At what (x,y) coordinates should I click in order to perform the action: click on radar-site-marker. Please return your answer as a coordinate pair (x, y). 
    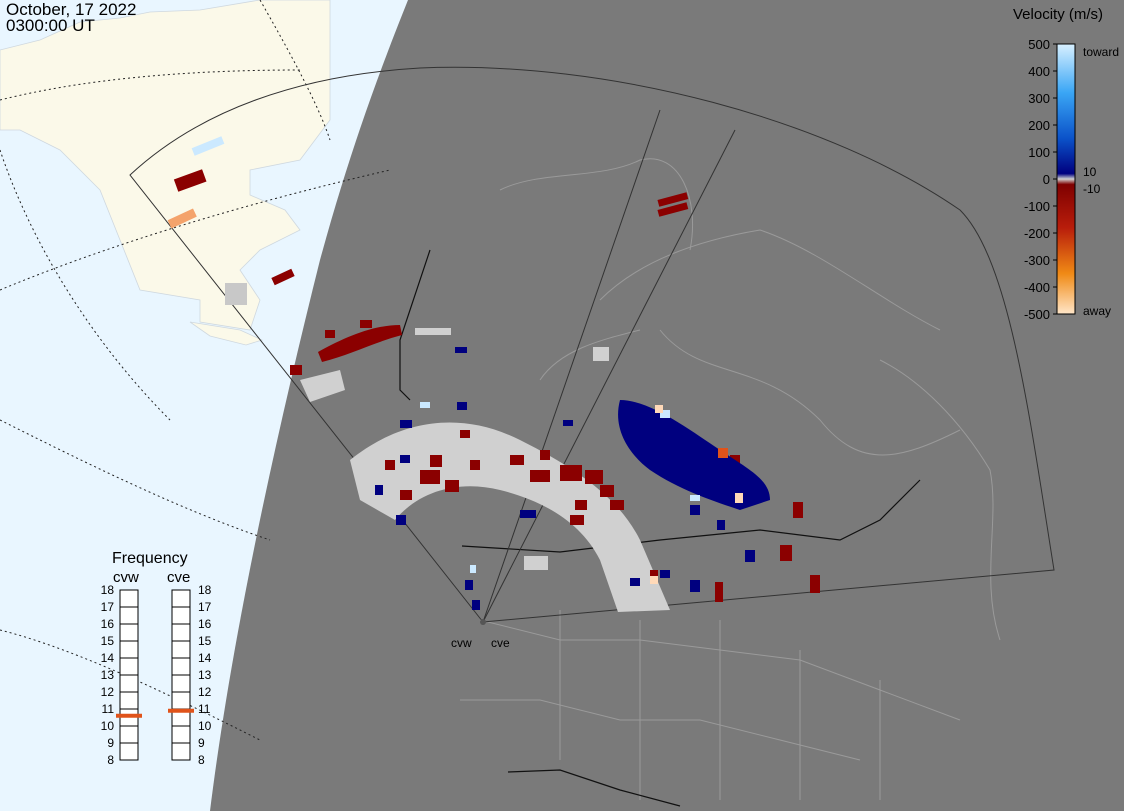
    Looking at the image, I should click on (483, 622).